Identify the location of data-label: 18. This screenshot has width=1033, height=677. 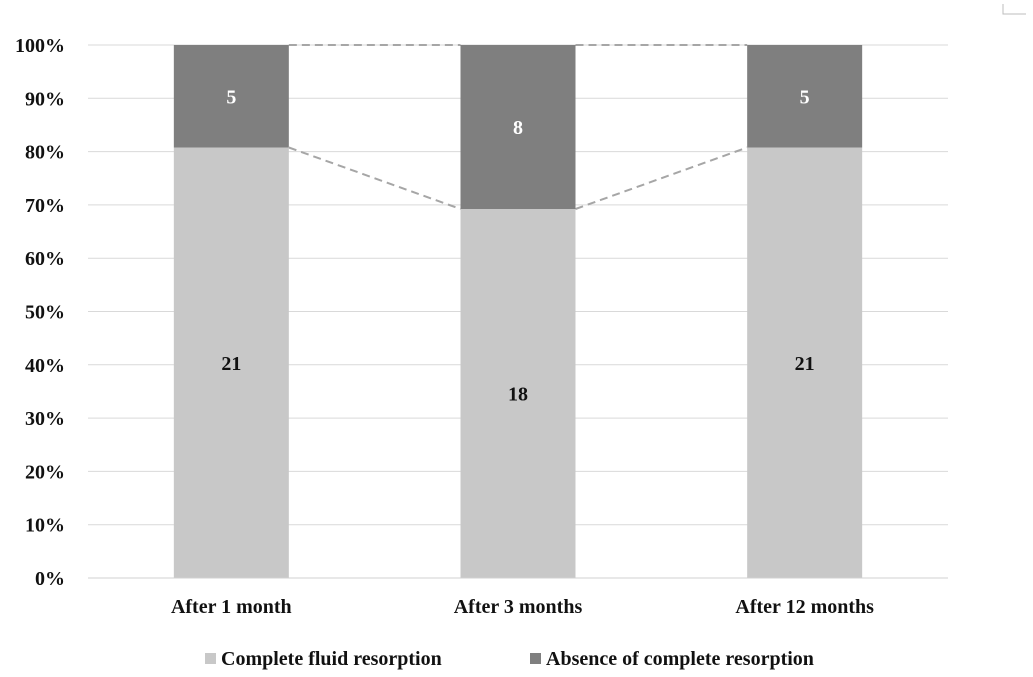
(518, 395).